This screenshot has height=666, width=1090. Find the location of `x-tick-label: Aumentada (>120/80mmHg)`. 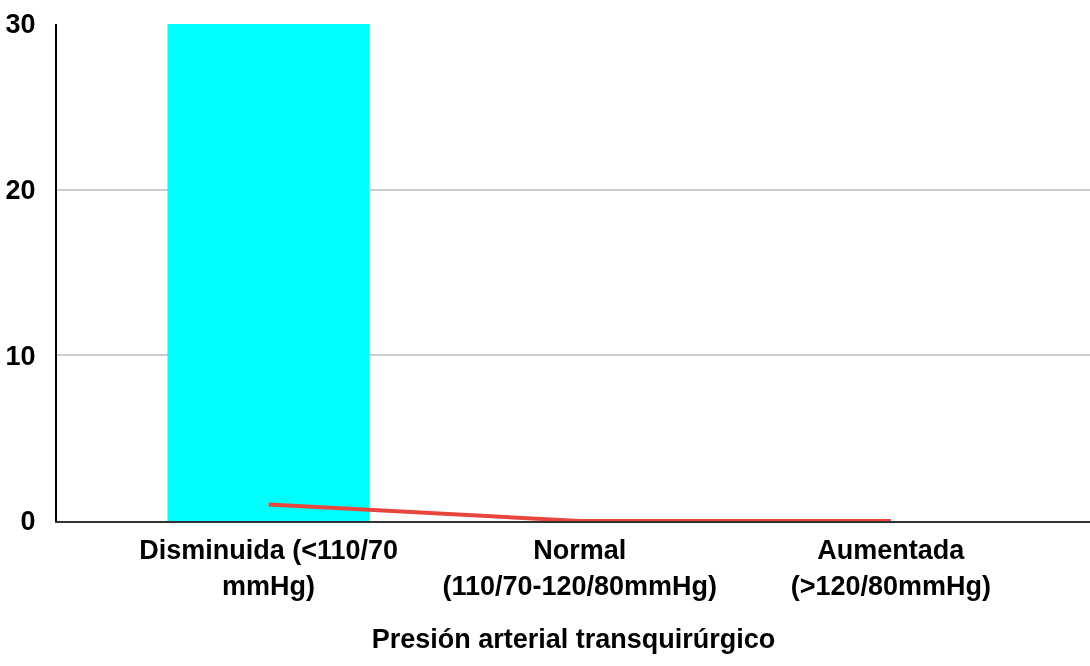

x-tick-label: Aumentada (>120/80mmHg) is located at coordinates (891, 568).